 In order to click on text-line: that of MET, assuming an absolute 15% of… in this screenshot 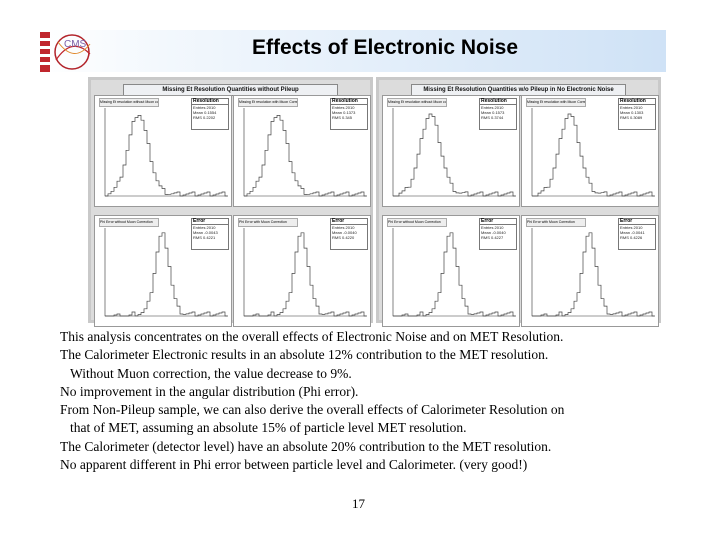, I will do `click(268, 428)`.